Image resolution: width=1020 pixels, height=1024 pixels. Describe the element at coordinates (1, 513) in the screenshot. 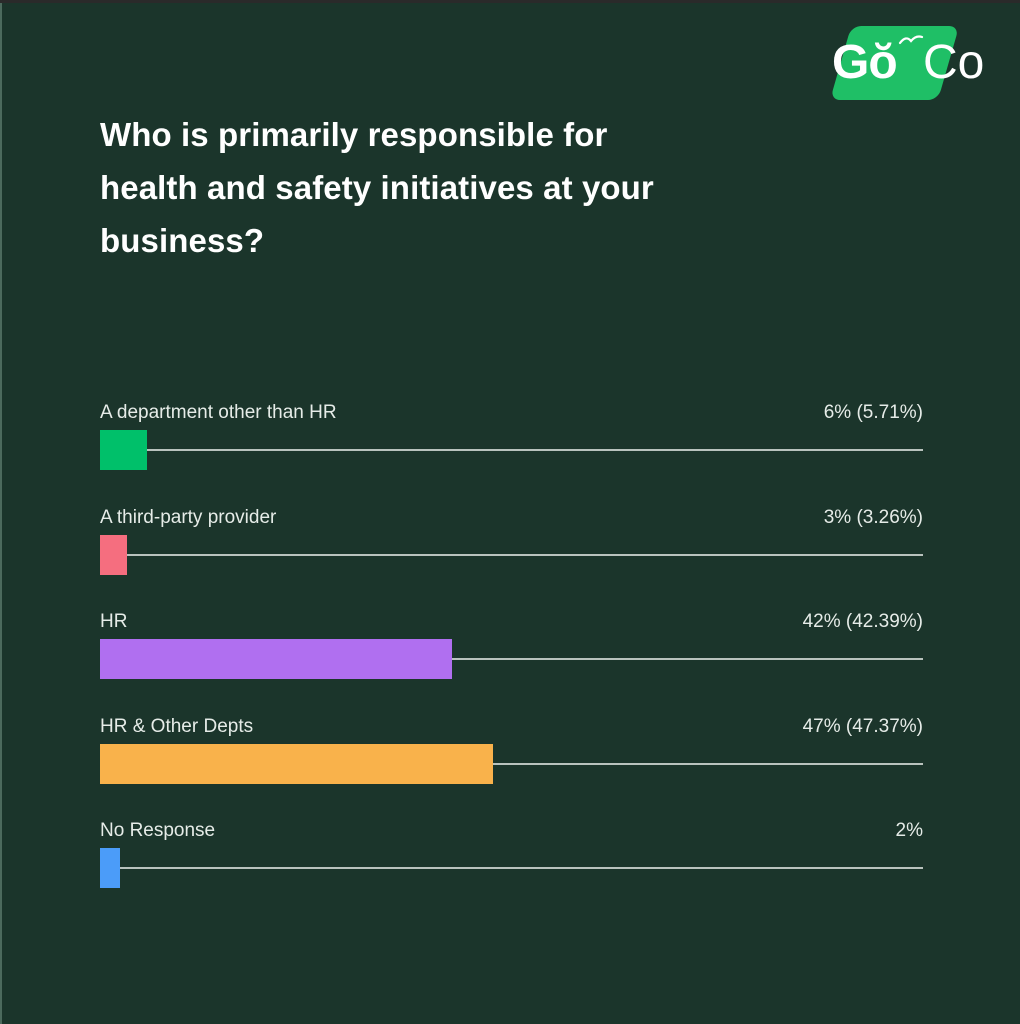

I see `left-border` at that location.